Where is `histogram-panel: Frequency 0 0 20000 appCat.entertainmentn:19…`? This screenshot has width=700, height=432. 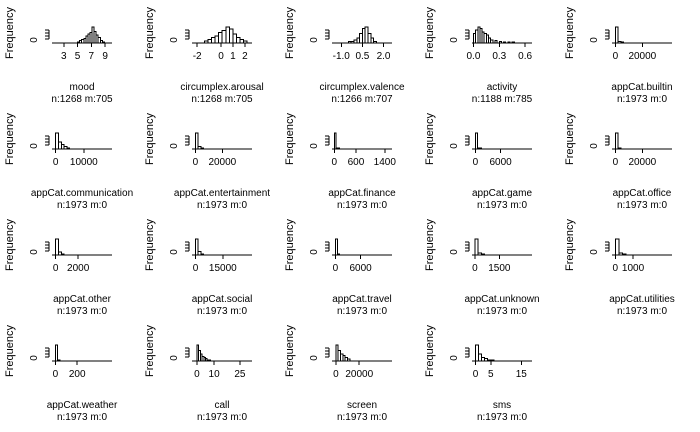
histogram-panel: Frequency 0 0 20000 appCat.entertainmentn:19… is located at coordinates (207, 162).